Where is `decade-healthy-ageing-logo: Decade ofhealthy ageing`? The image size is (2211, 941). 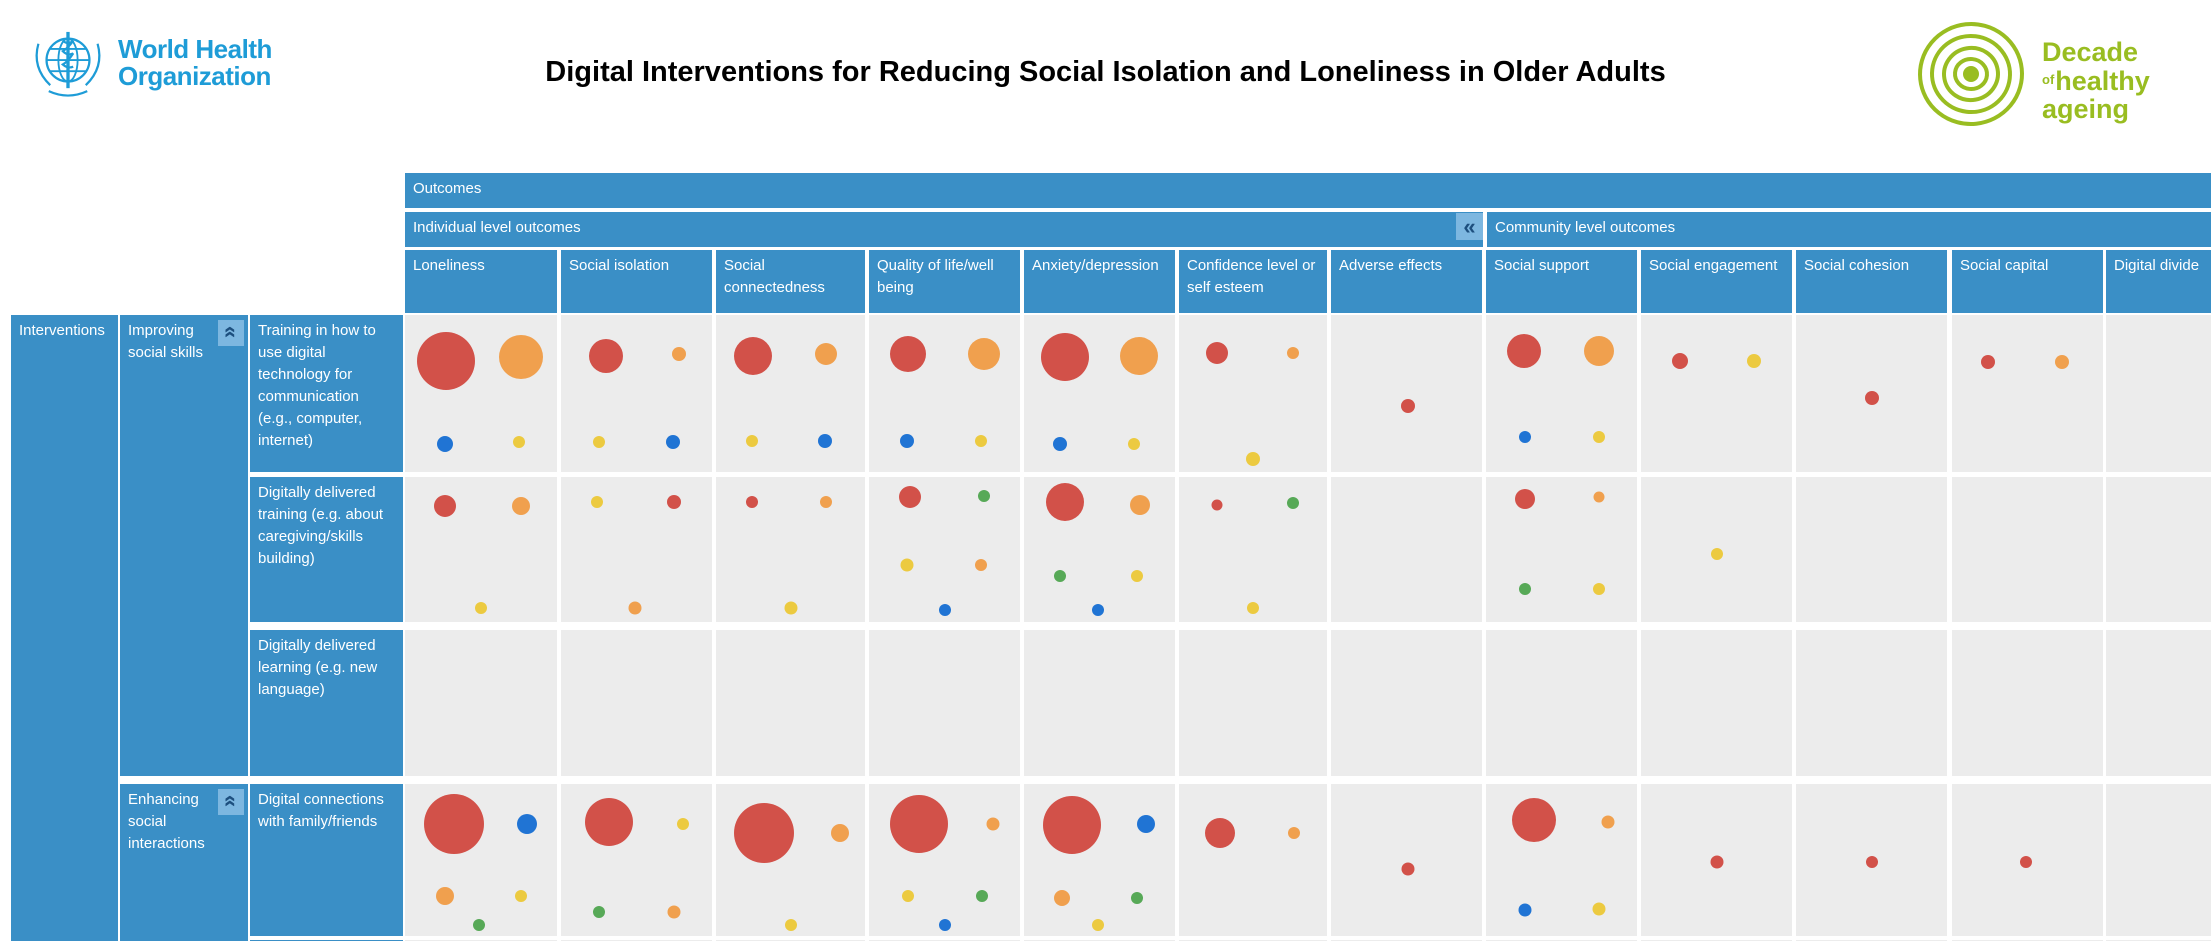
decade-healthy-ageing-logo: Decade ofhealthy ageing is located at coordinates (2033, 76).